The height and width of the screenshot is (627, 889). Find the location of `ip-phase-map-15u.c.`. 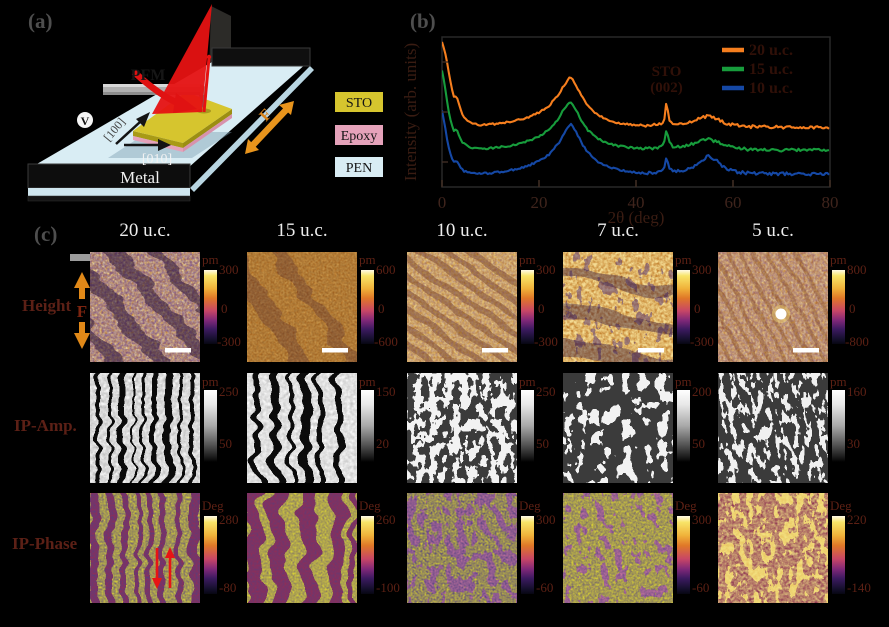

ip-phase-map-15u.c. is located at coordinates (302, 548).